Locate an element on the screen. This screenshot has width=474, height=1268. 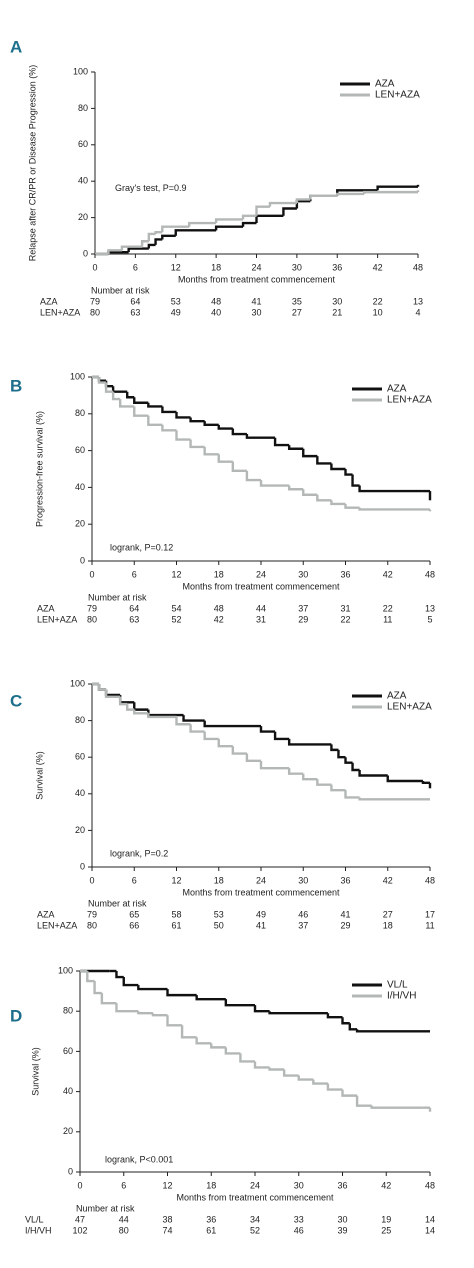
panel-label: B is located at coordinates (16, 385).